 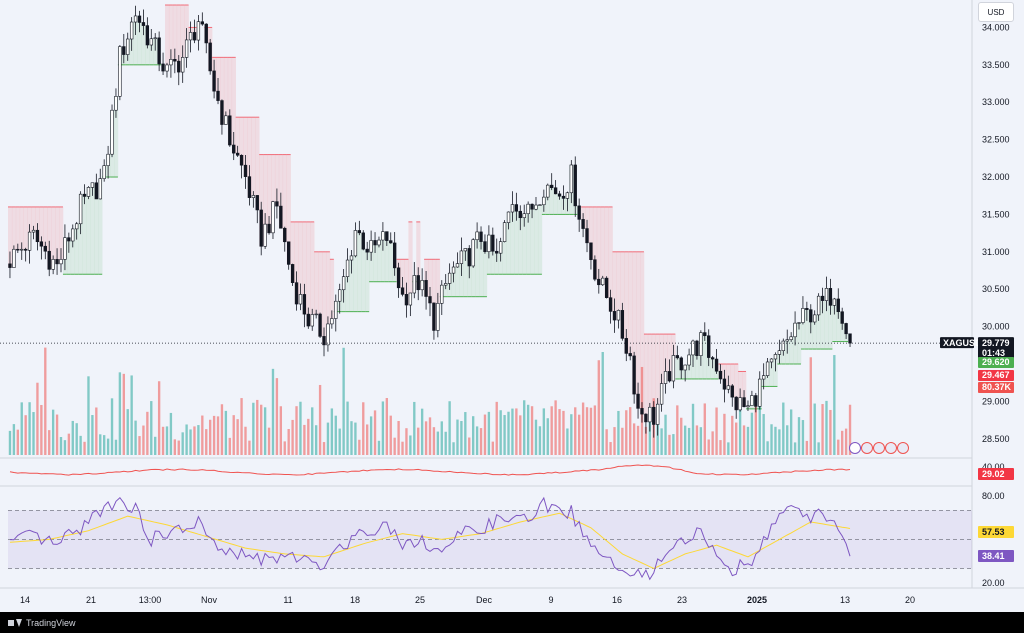 I want to click on price-tick-label: 31.000, so click(x=996, y=252).